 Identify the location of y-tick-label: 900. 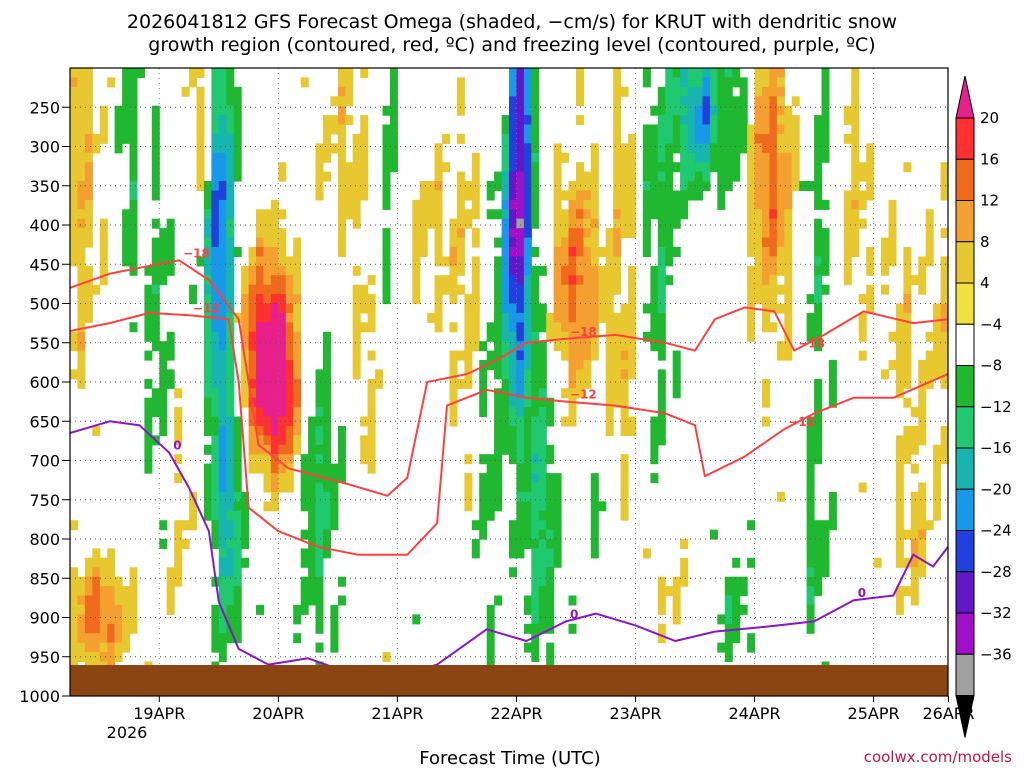
(44, 618).